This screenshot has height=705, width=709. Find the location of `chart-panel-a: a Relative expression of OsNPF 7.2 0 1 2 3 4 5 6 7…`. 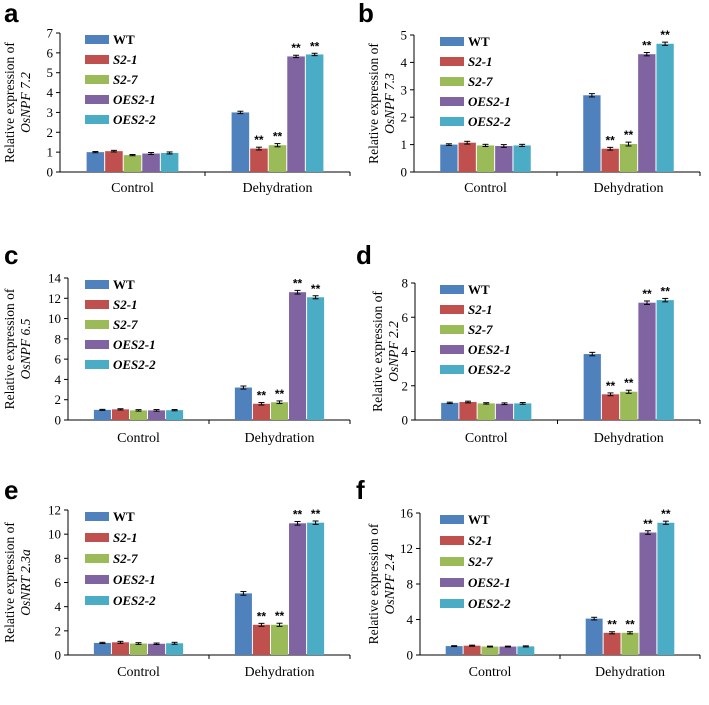

chart-panel-a: a Relative expression of OsNPF 7.2 0 1 2 3 4 5 6 7… is located at coordinates (176, 98).